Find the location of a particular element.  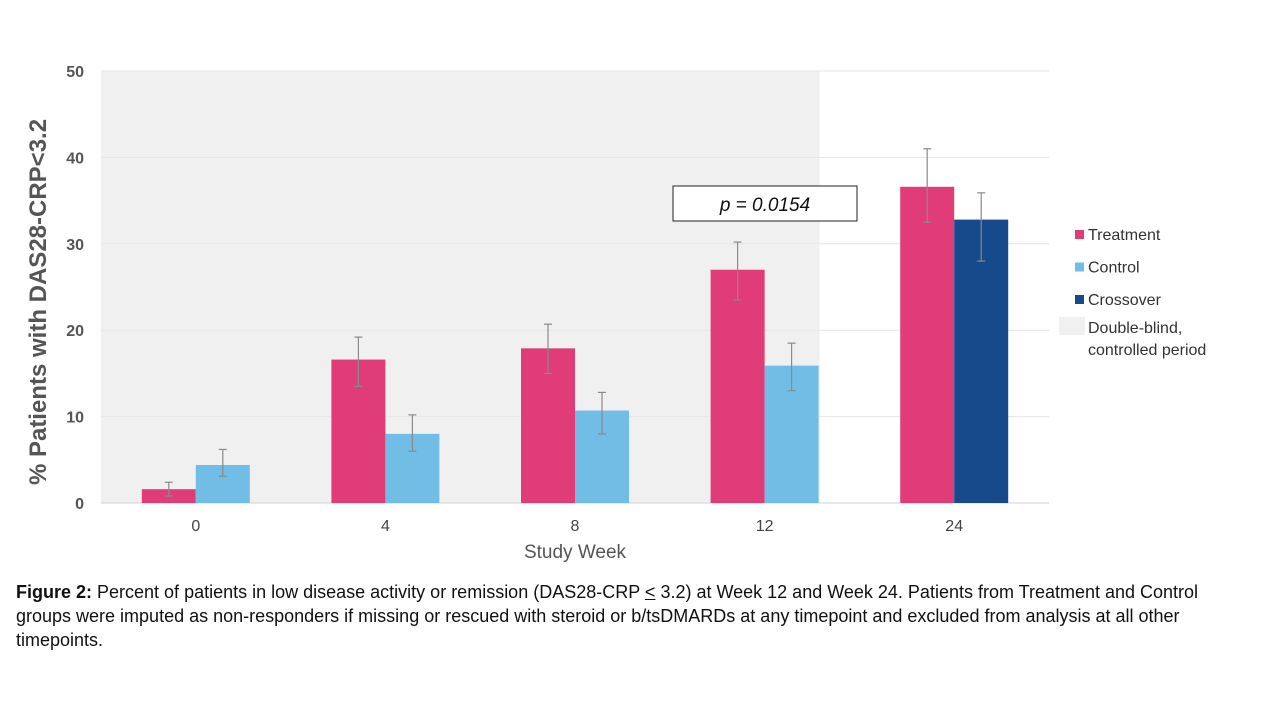

y-tick-label: 50 is located at coordinates (75, 72).